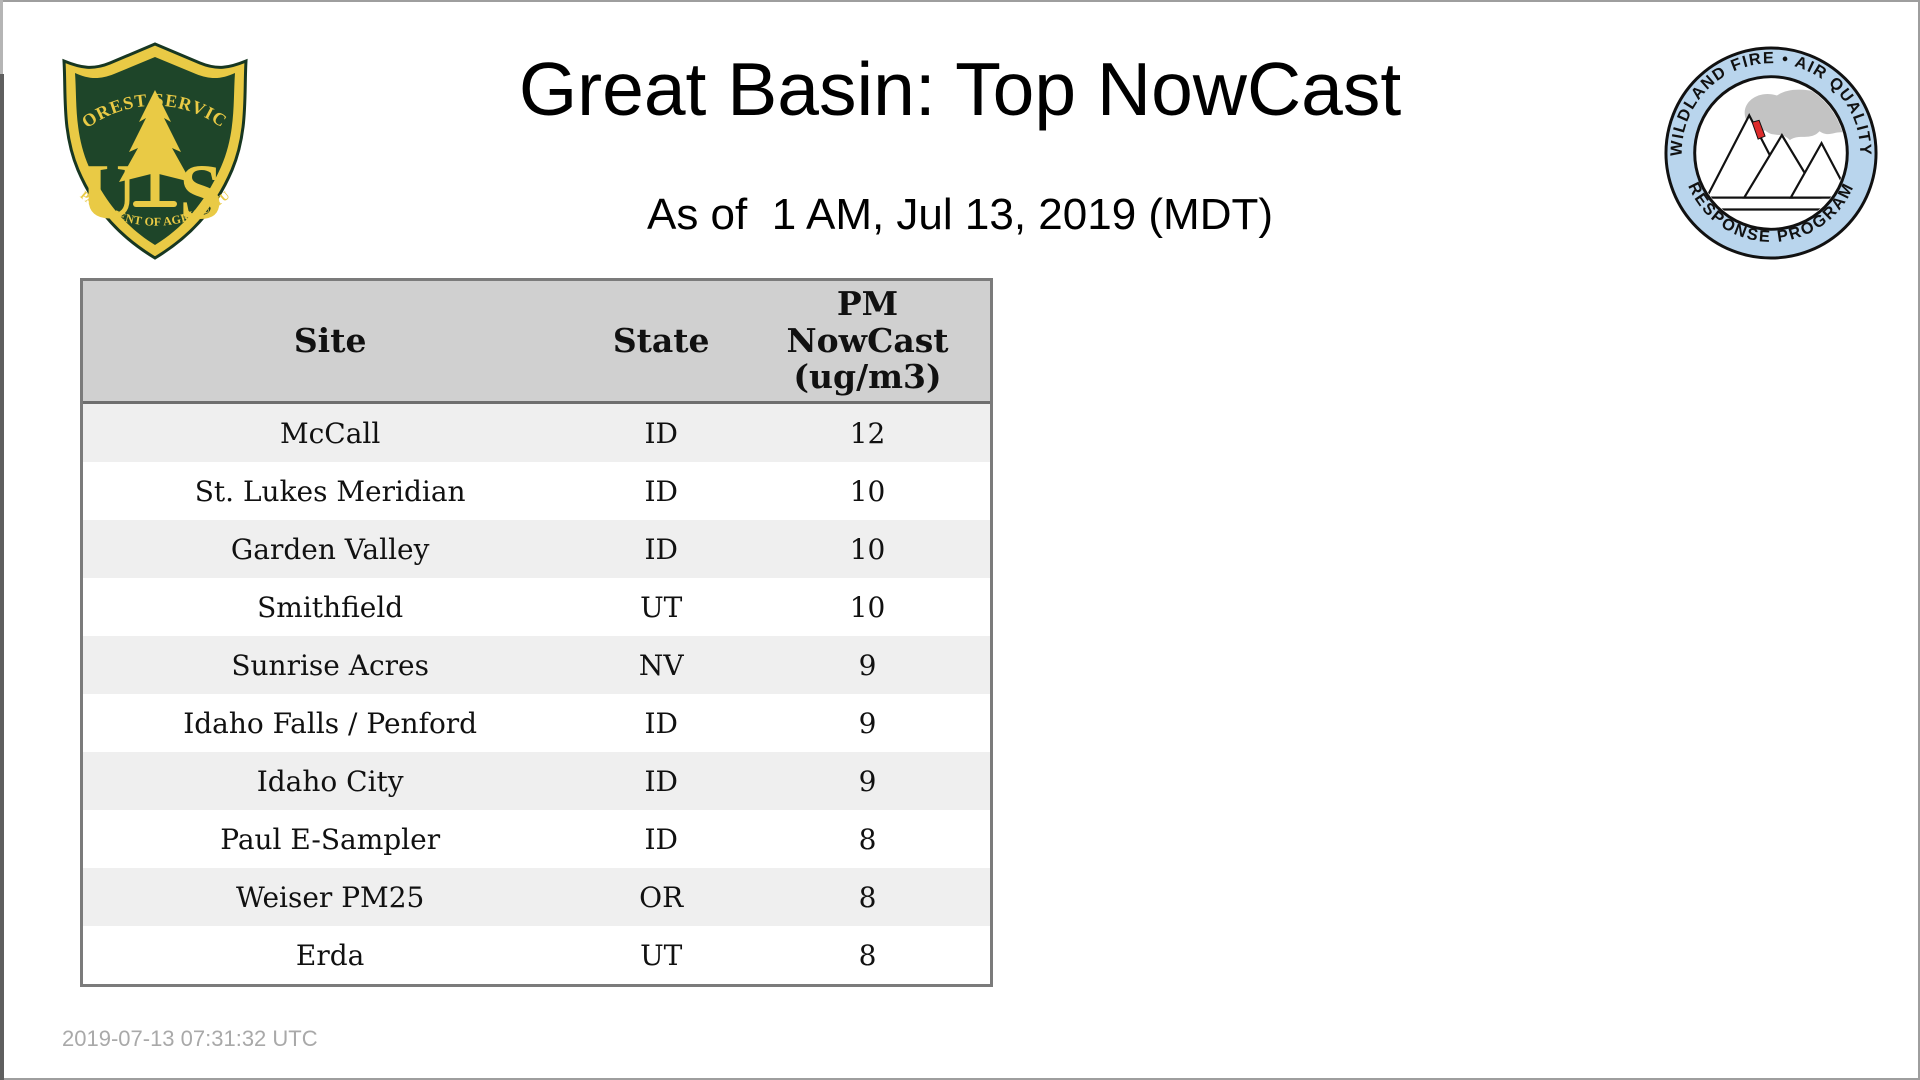  I want to click on site-cell: Smithfield, so click(330, 607).